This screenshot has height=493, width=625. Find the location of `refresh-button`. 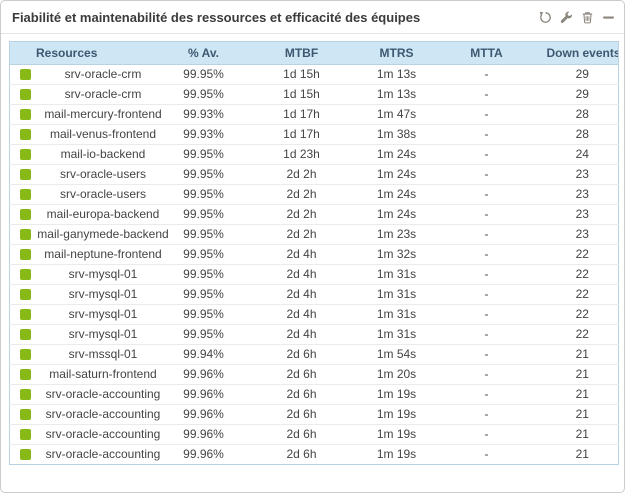

refresh-button is located at coordinates (545, 17).